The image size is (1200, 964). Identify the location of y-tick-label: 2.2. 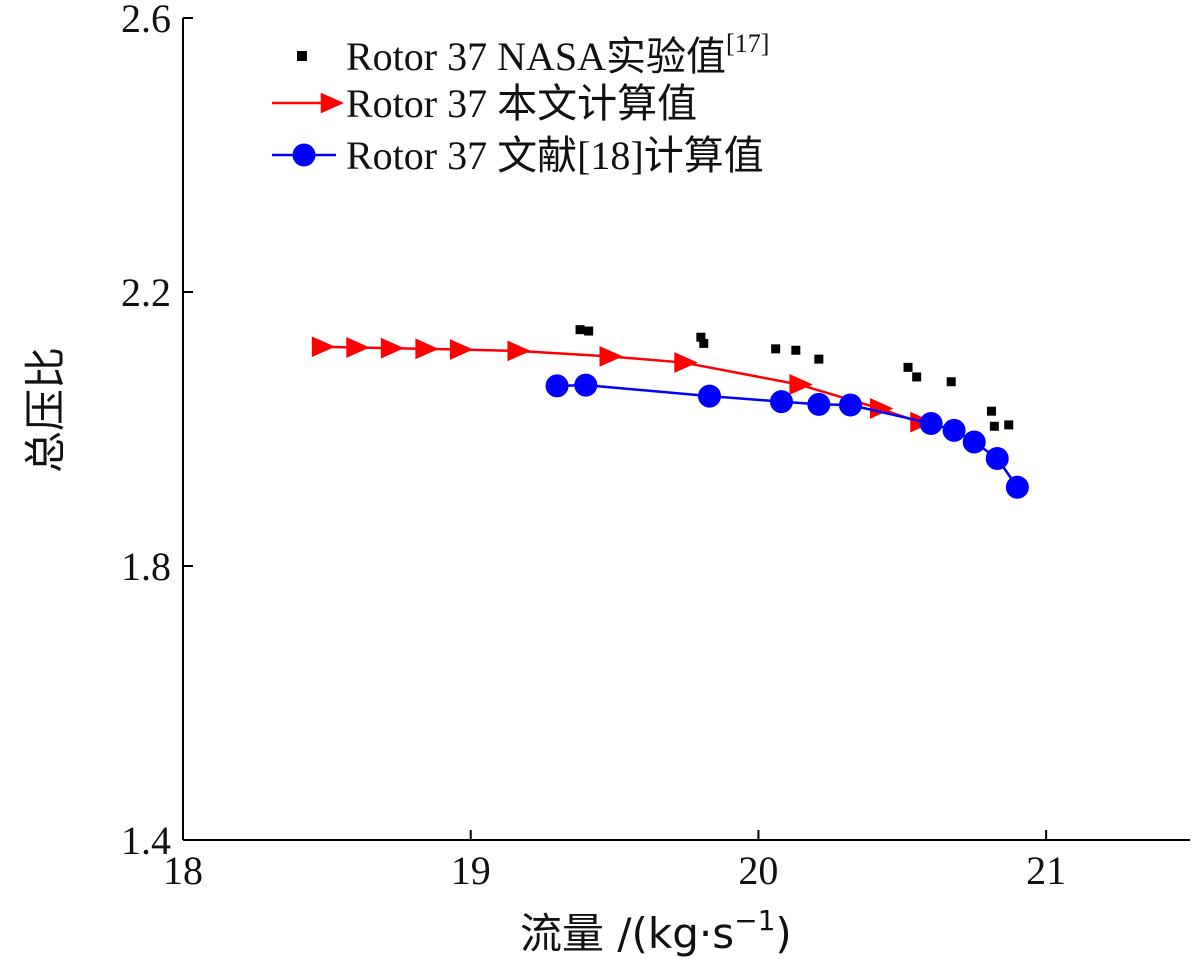
(146, 292).